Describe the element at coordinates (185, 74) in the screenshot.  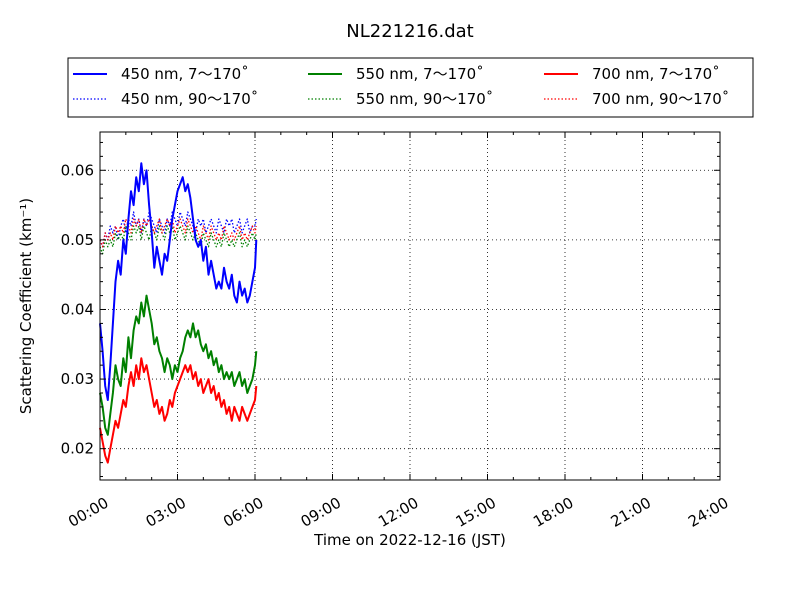
I see `legend-label: 450 nm, 7～170˚` at that location.